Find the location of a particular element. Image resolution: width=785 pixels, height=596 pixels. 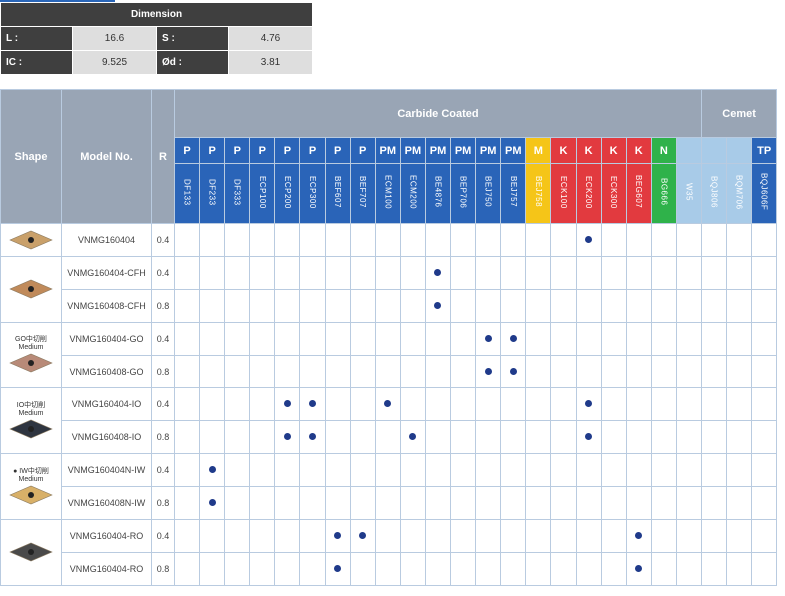

grade-label: BEJ757 is located at coordinates (513, 192).